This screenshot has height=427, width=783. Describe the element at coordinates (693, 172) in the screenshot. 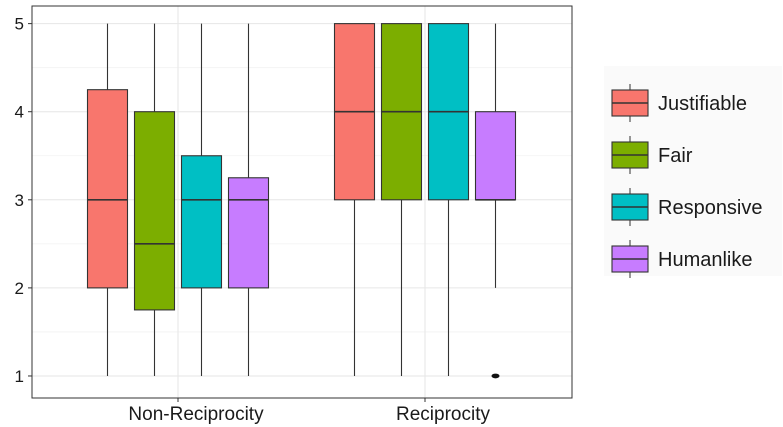

I see `legend: Justifiable Fair Responsive Humanlike` at that location.